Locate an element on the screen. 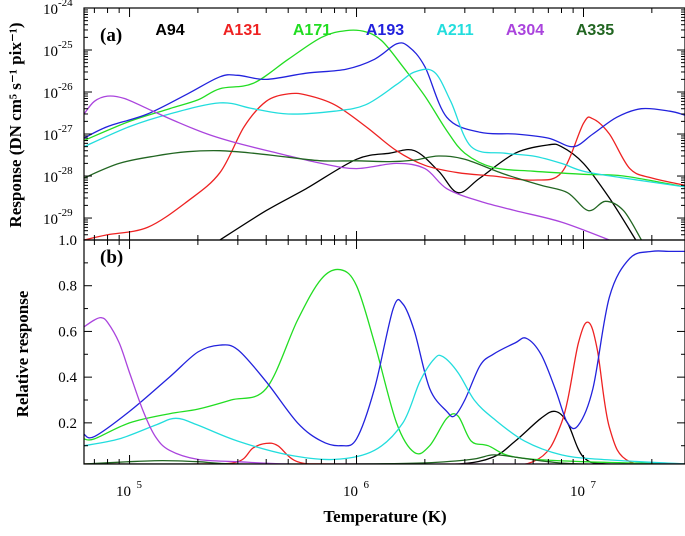 This screenshot has width=685, height=536. panel-b-y-tick-label: 0.6 is located at coordinates (67, 332).